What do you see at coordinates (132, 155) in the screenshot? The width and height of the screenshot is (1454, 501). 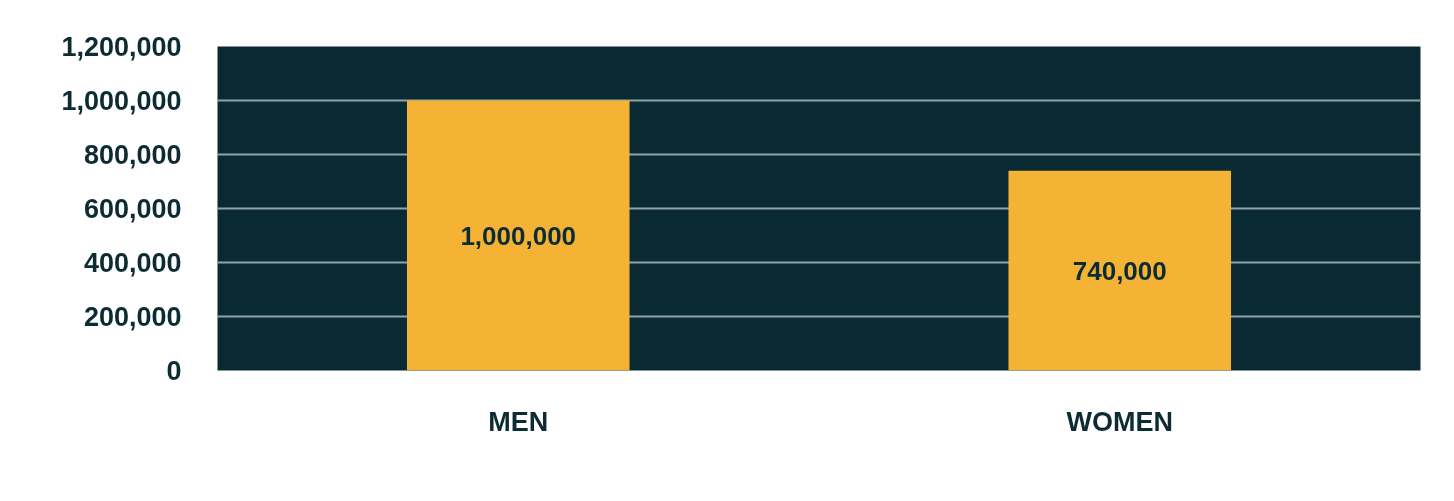 I see `y-tick-label: 800,000` at bounding box center [132, 155].